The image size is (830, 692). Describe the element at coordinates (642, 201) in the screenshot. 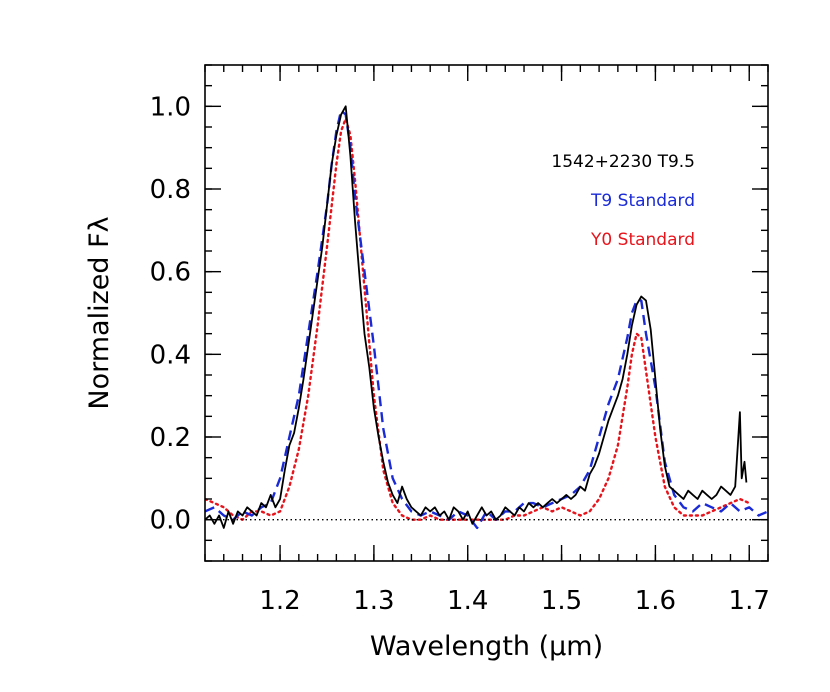

I see `legend-entry-t9-standard: T9 Standard` at that location.